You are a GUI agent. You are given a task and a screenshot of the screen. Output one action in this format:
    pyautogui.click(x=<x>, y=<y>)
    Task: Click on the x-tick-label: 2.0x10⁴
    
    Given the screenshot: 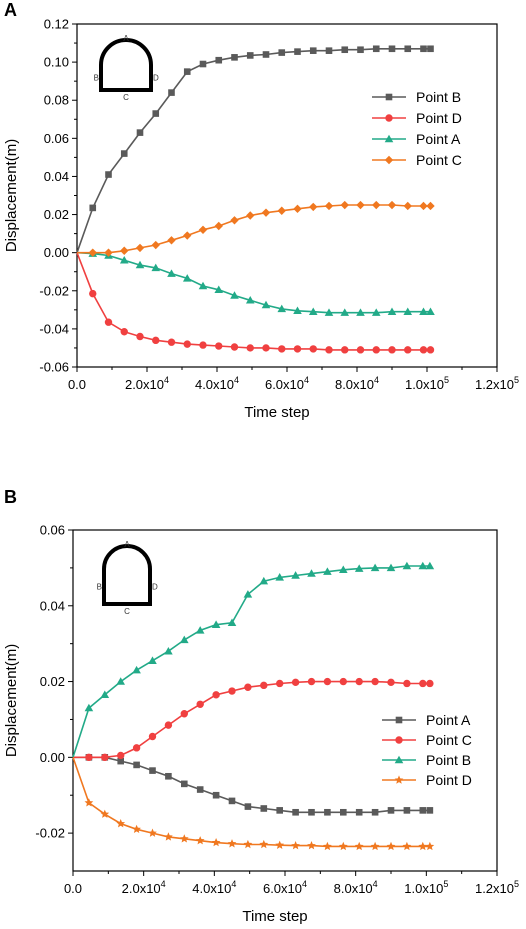 What is the action you would take?
    pyautogui.click(x=147, y=383)
    